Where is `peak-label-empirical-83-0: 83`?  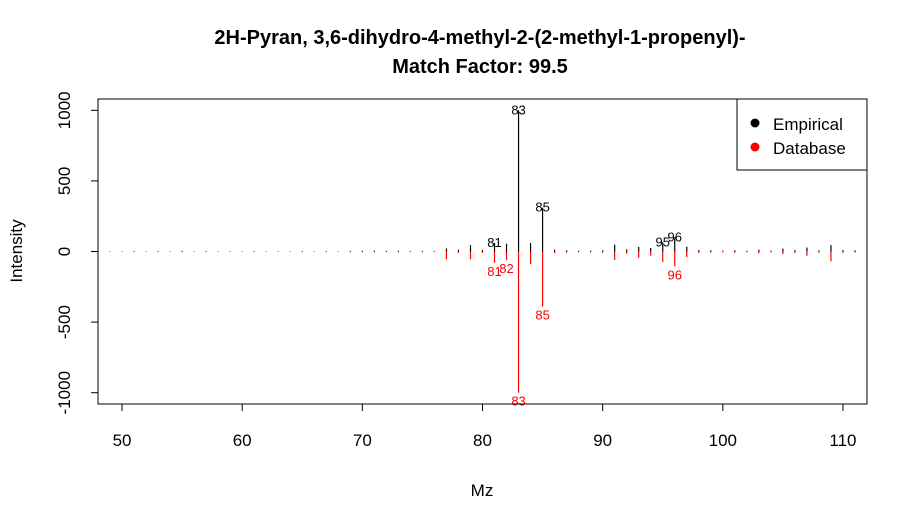
peak-label-empirical-83-0: 83 is located at coordinates (518, 109).